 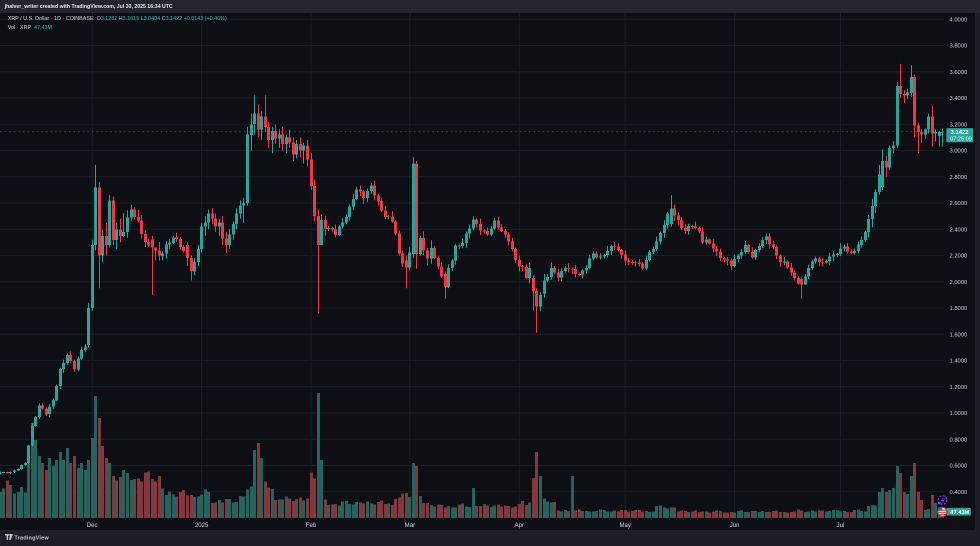 I want to click on svg-text: 1.6000, so click(x=959, y=335).